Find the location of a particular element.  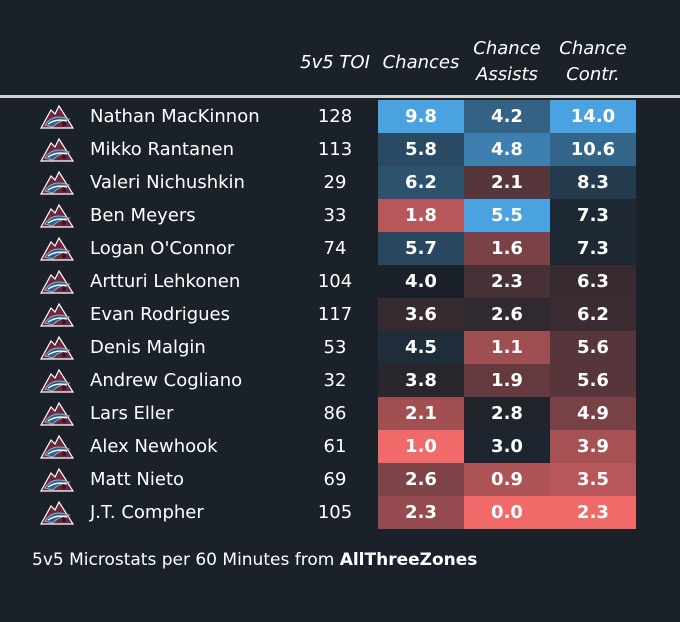

toi-value: 32 is located at coordinates (335, 380).